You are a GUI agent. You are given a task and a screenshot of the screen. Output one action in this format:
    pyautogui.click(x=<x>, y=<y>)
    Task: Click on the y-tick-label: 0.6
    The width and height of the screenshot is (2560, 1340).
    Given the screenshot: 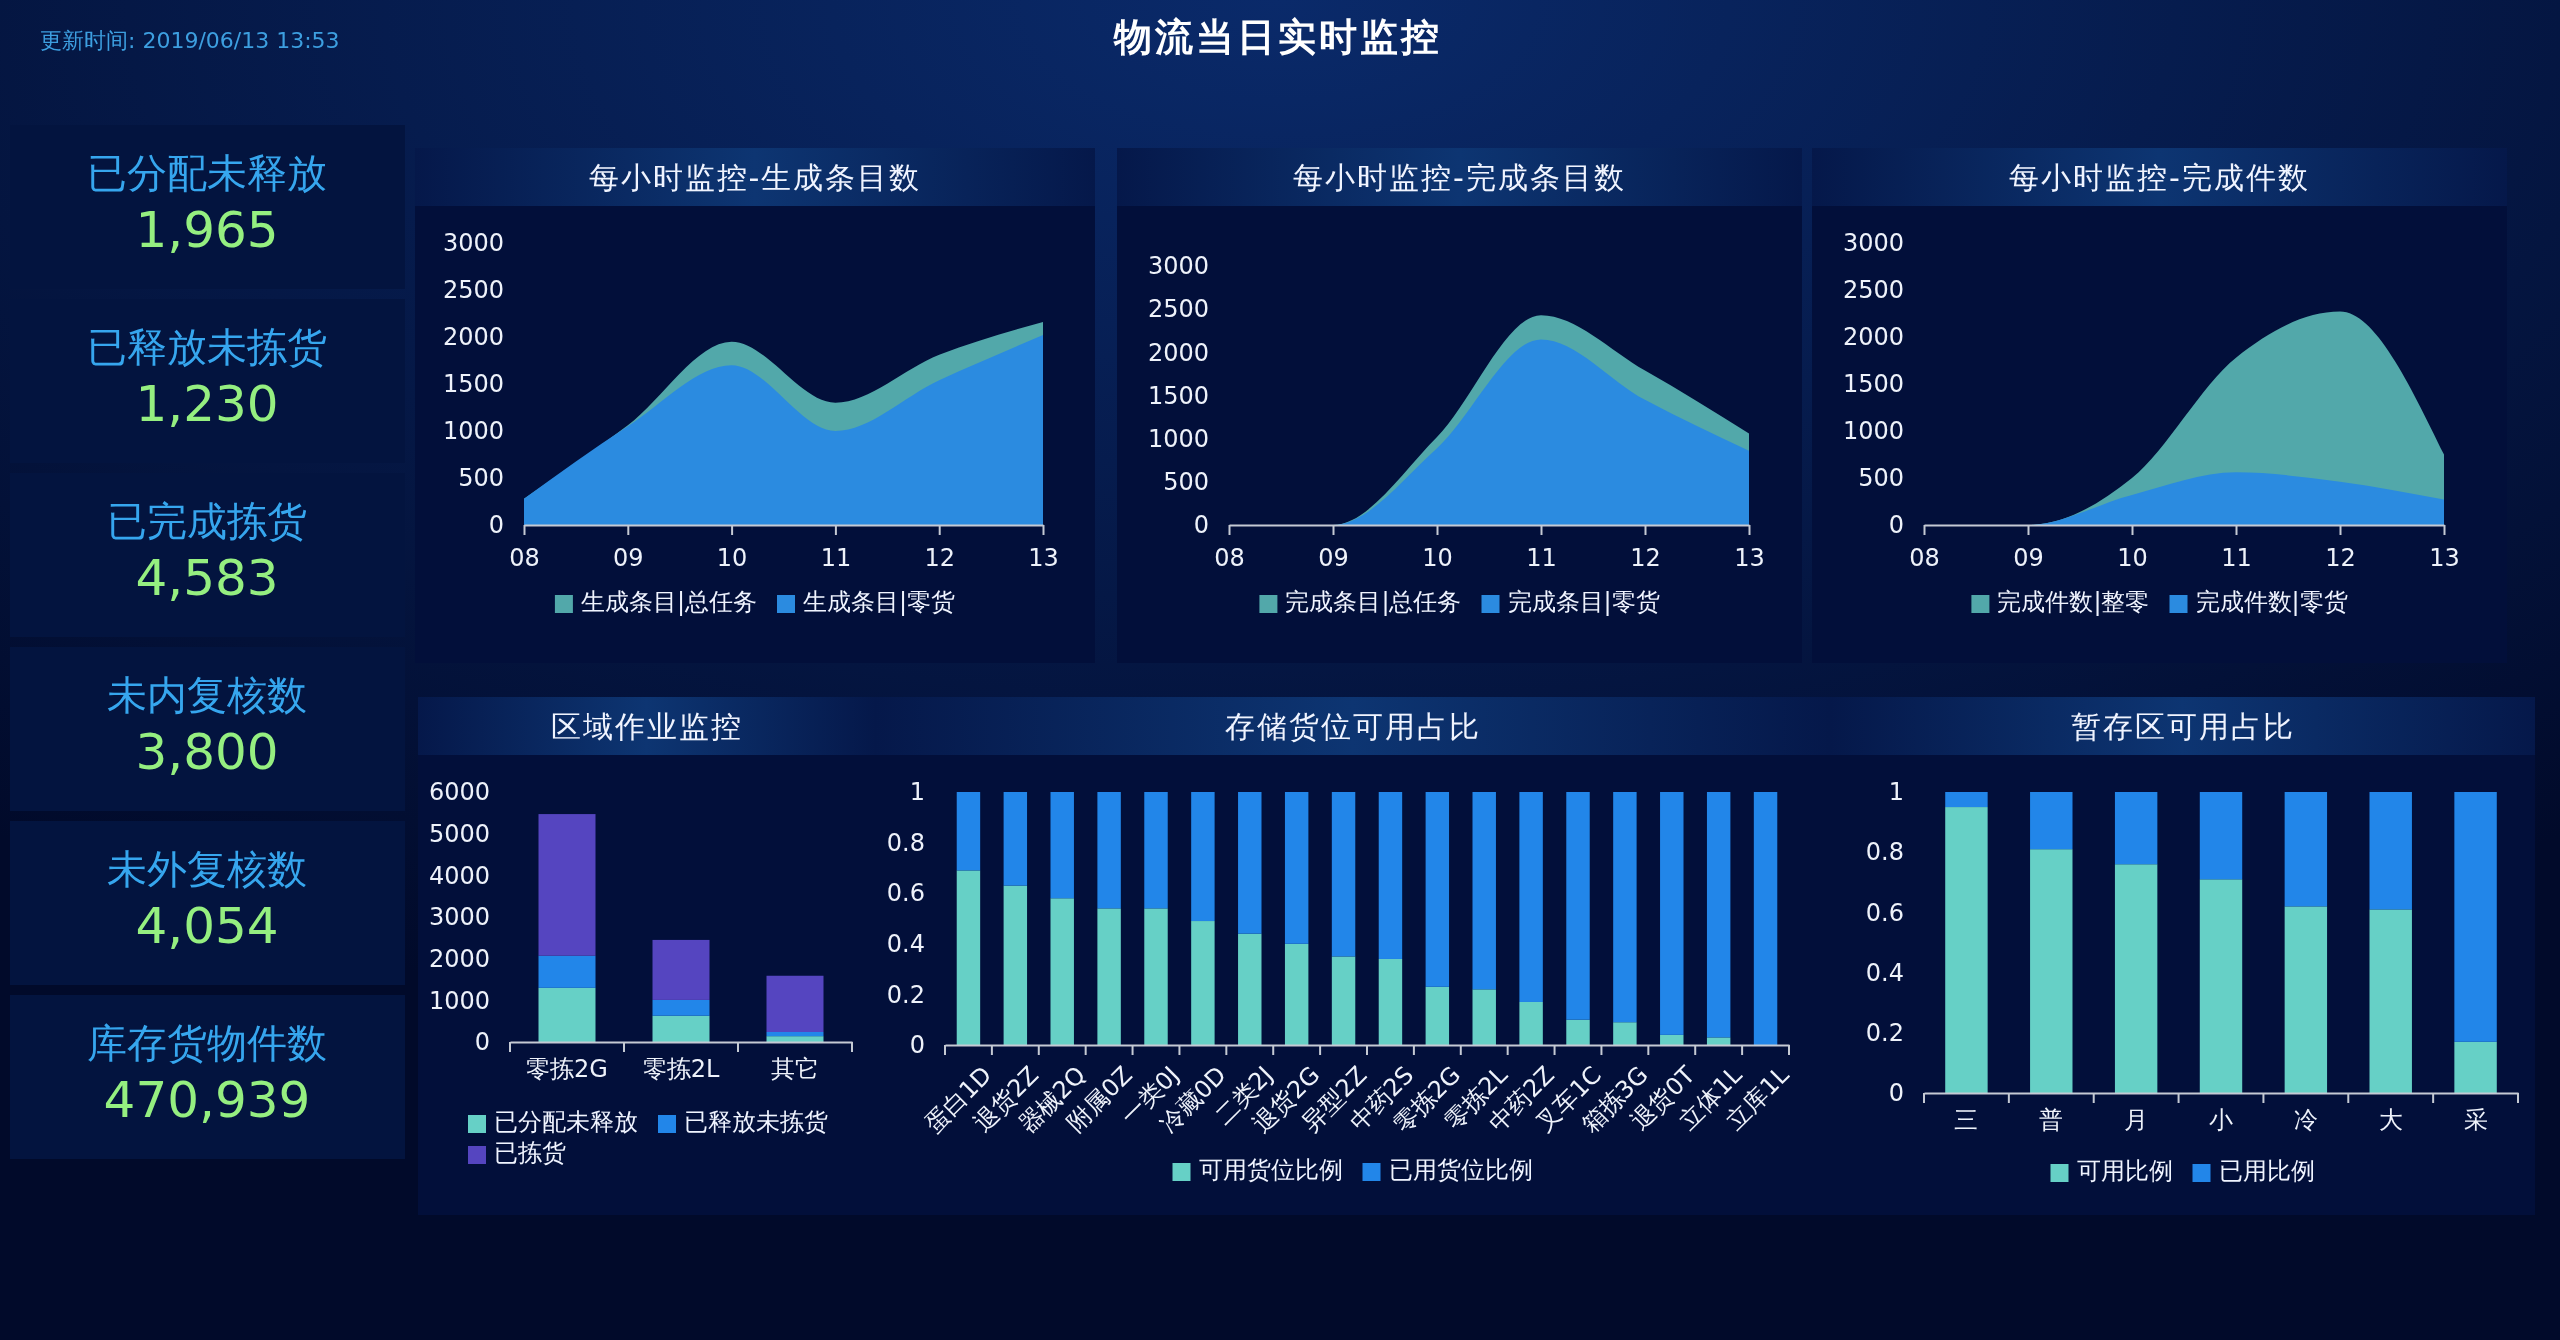 What is the action you would take?
    pyautogui.click(x=905, y=893)
    